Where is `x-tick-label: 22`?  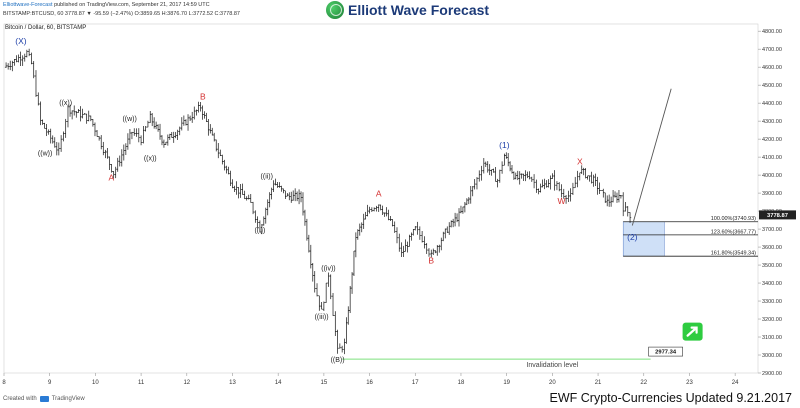
x-tick-label: 22 is located at coordinates (643, 383).